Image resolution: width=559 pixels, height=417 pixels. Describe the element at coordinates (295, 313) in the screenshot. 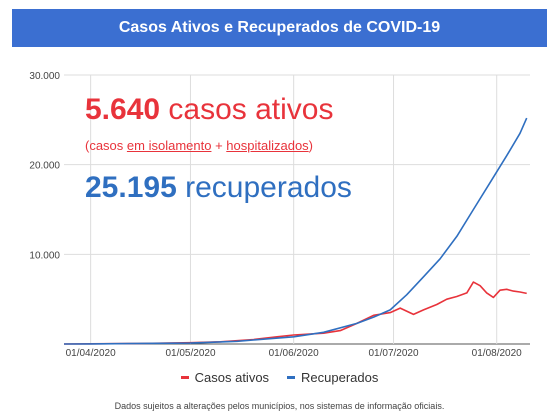

I see `series-line-casos-ativos` at that location.